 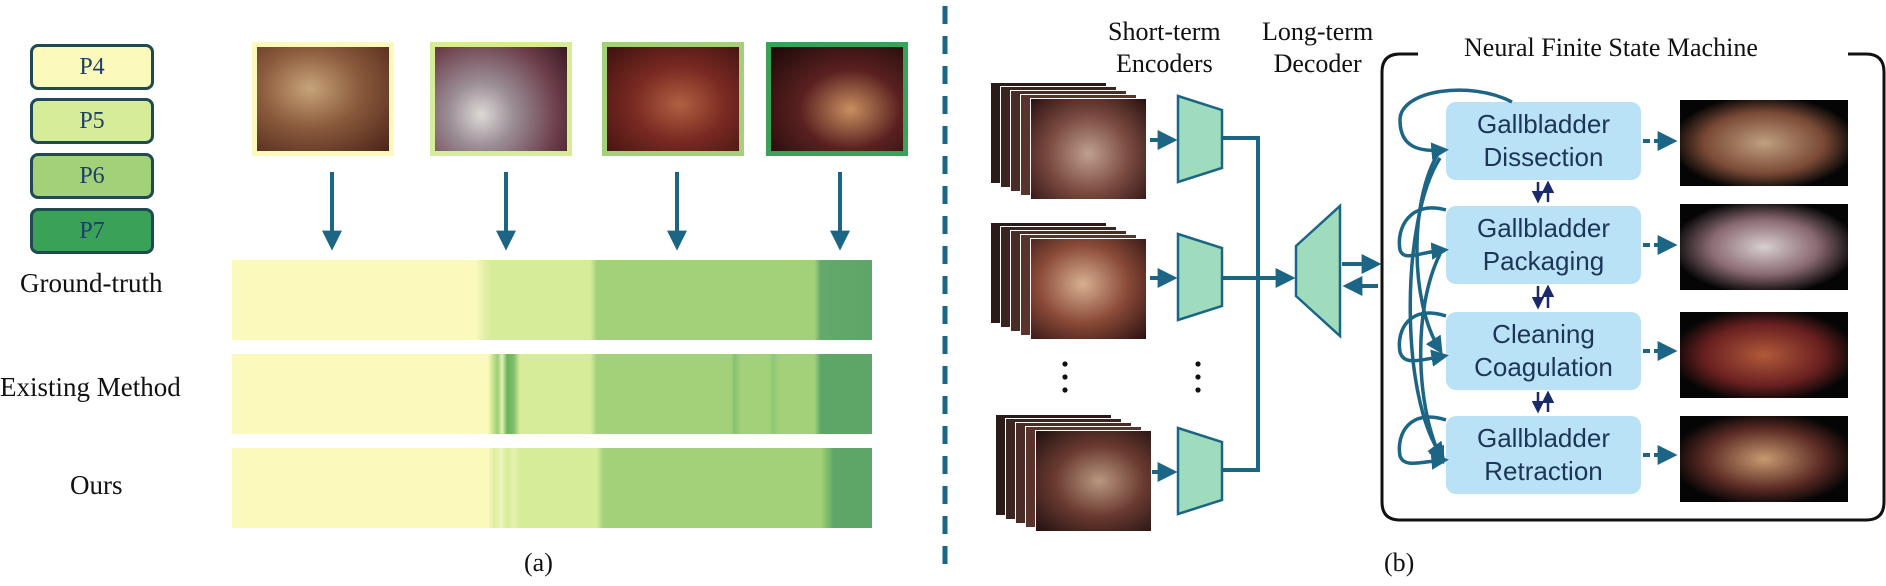 What do you see at coordinates (1131, 376) in the screenshot?
I see `ellipsis-dots` at bounding box center [1131, 376].